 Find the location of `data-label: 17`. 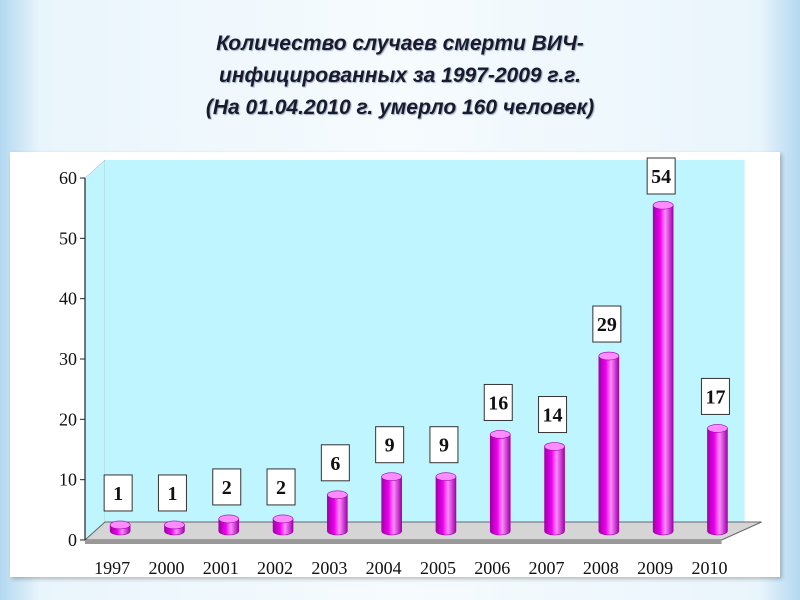

data-label: 17 is located at coordinates (715, 397).